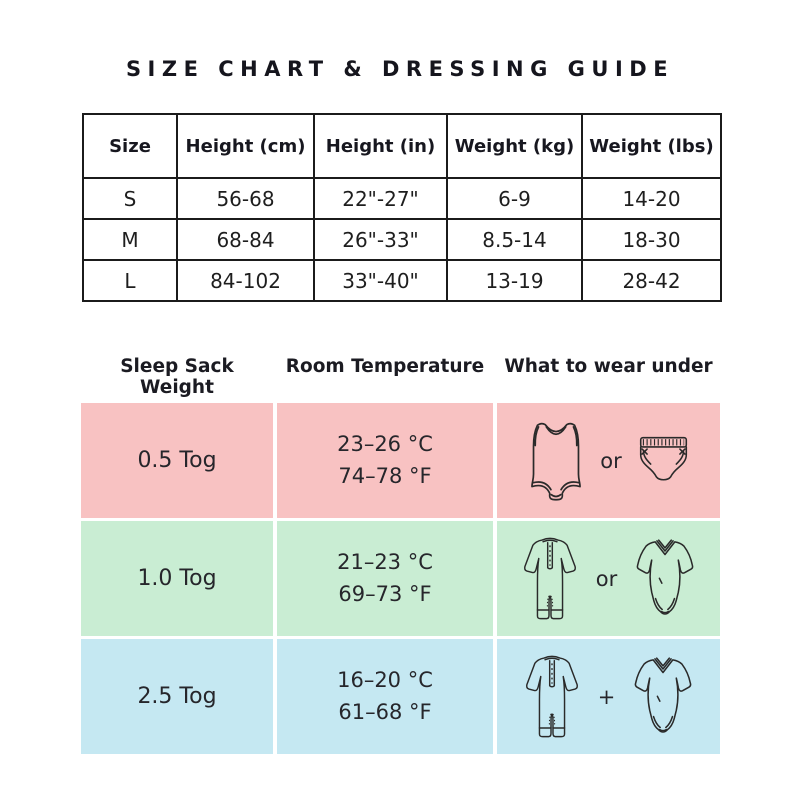 The width and height of the screenshot is (800, 800). What do you see at coordinates (380, 146) in the screenshot?
I see `column-header-height-in: Height (in)` at bounding box center [380, 146].